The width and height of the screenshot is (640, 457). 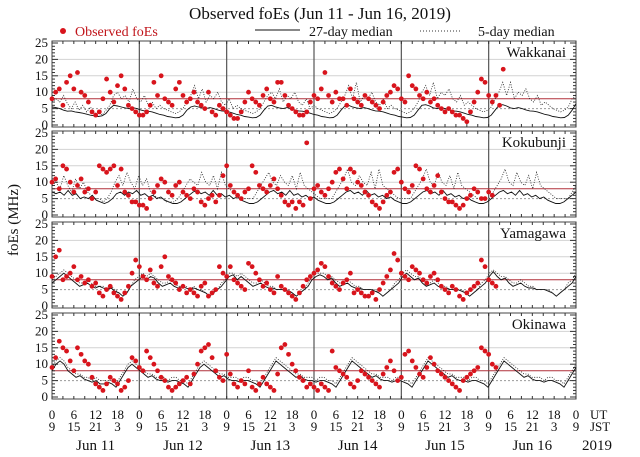 What do you see at coordinates (554, 414) in the screenshot?
I see `x-tick-label-ut: 18` at bounding box center [554, 414].